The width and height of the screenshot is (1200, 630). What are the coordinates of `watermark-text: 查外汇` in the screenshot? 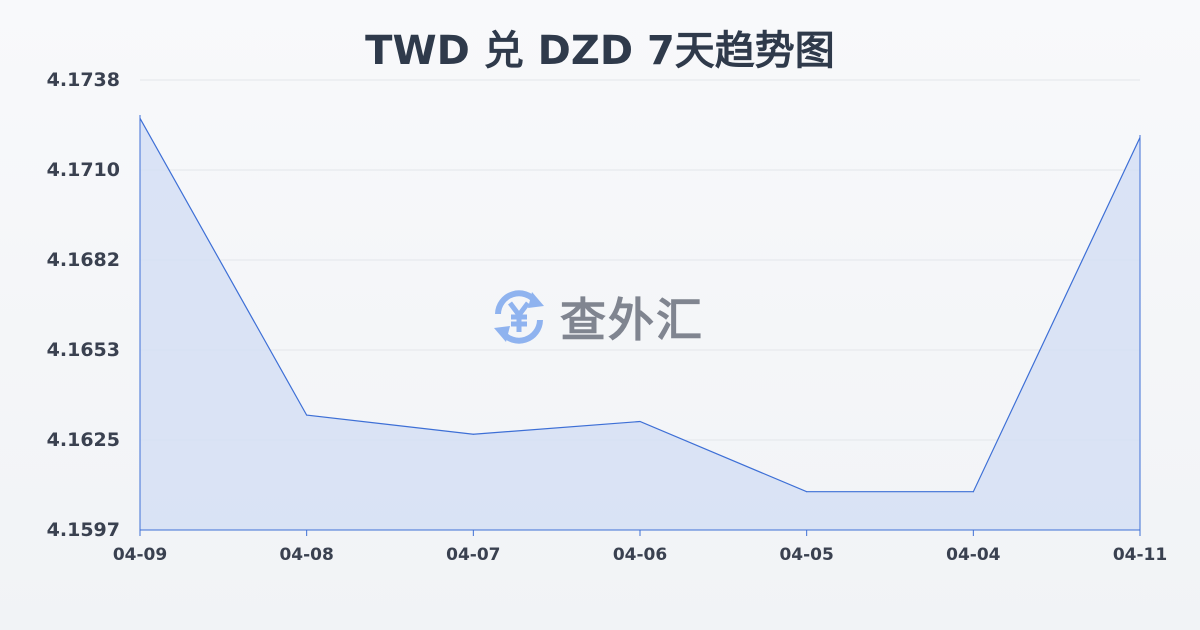 It's located at (632, 320).